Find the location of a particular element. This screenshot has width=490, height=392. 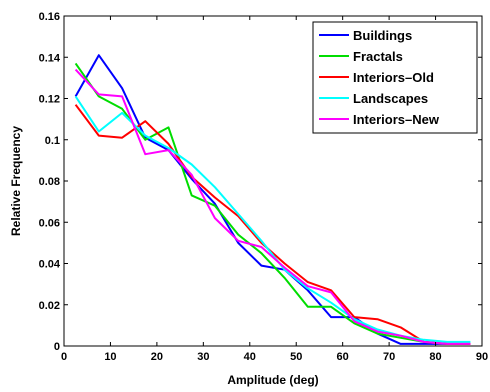

x-tick-label: 20 is located at coordinates (157, 357).